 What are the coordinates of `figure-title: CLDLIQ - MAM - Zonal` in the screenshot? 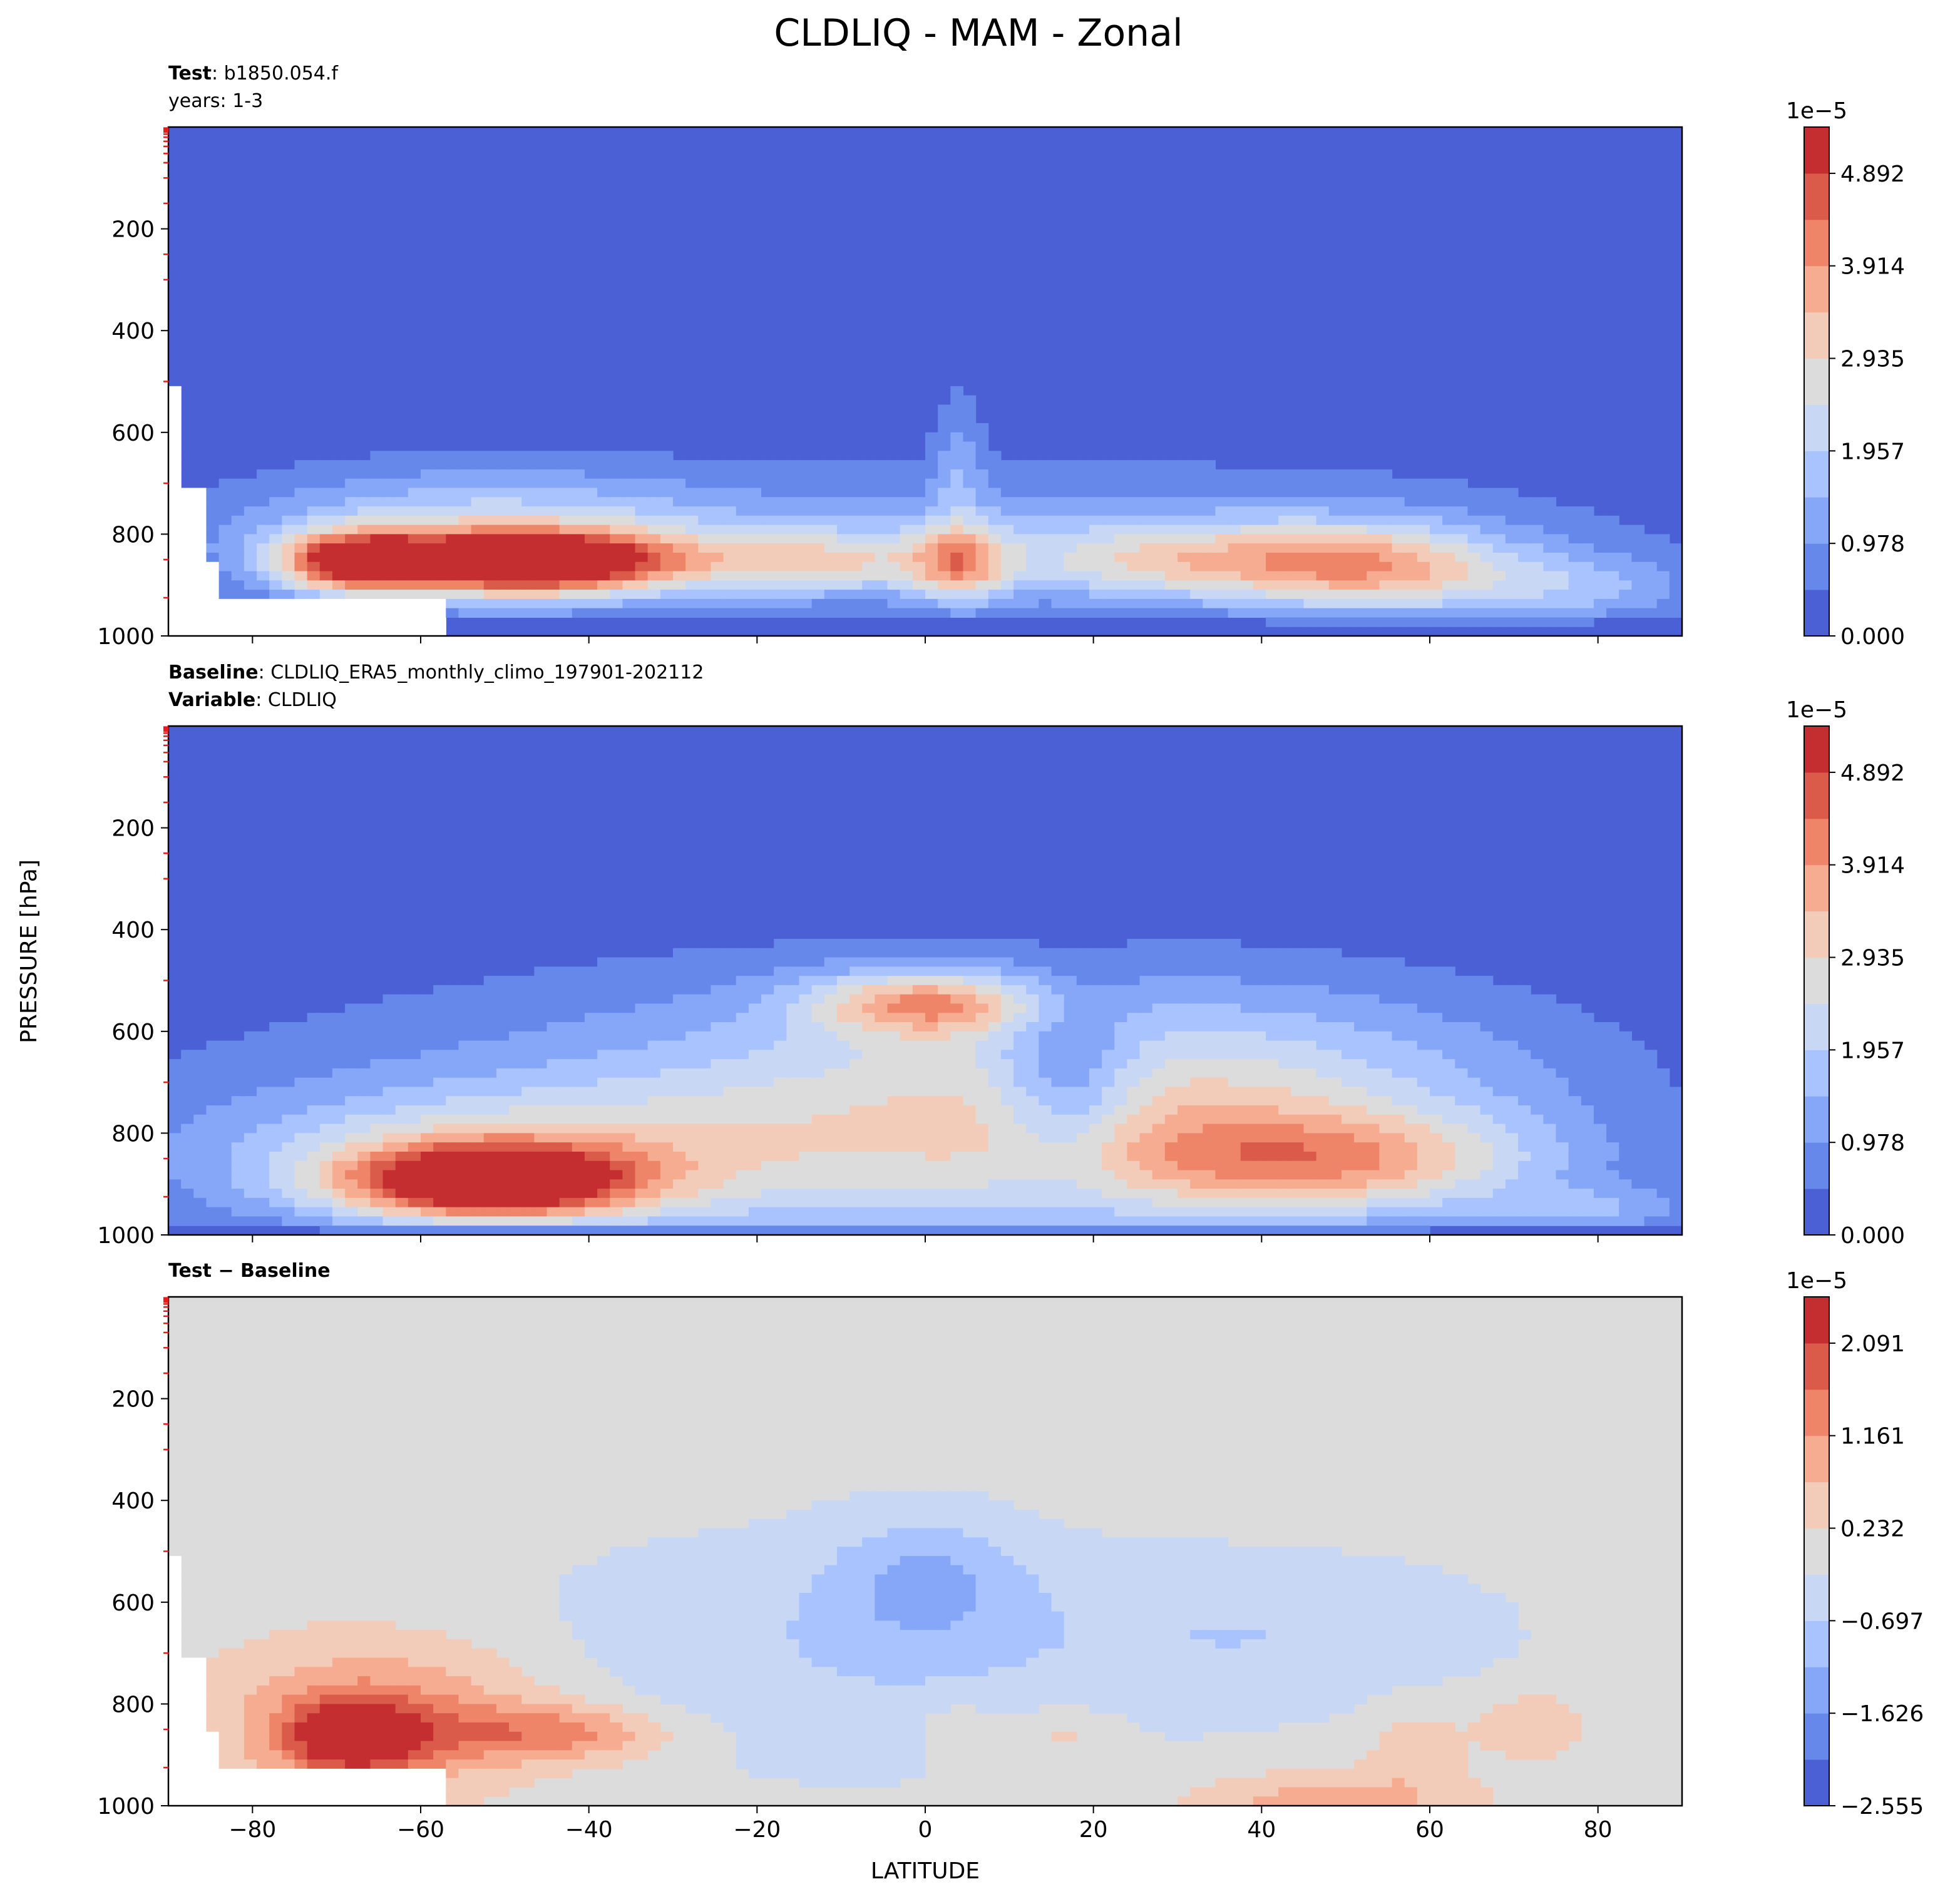 It's located at (978, 33).